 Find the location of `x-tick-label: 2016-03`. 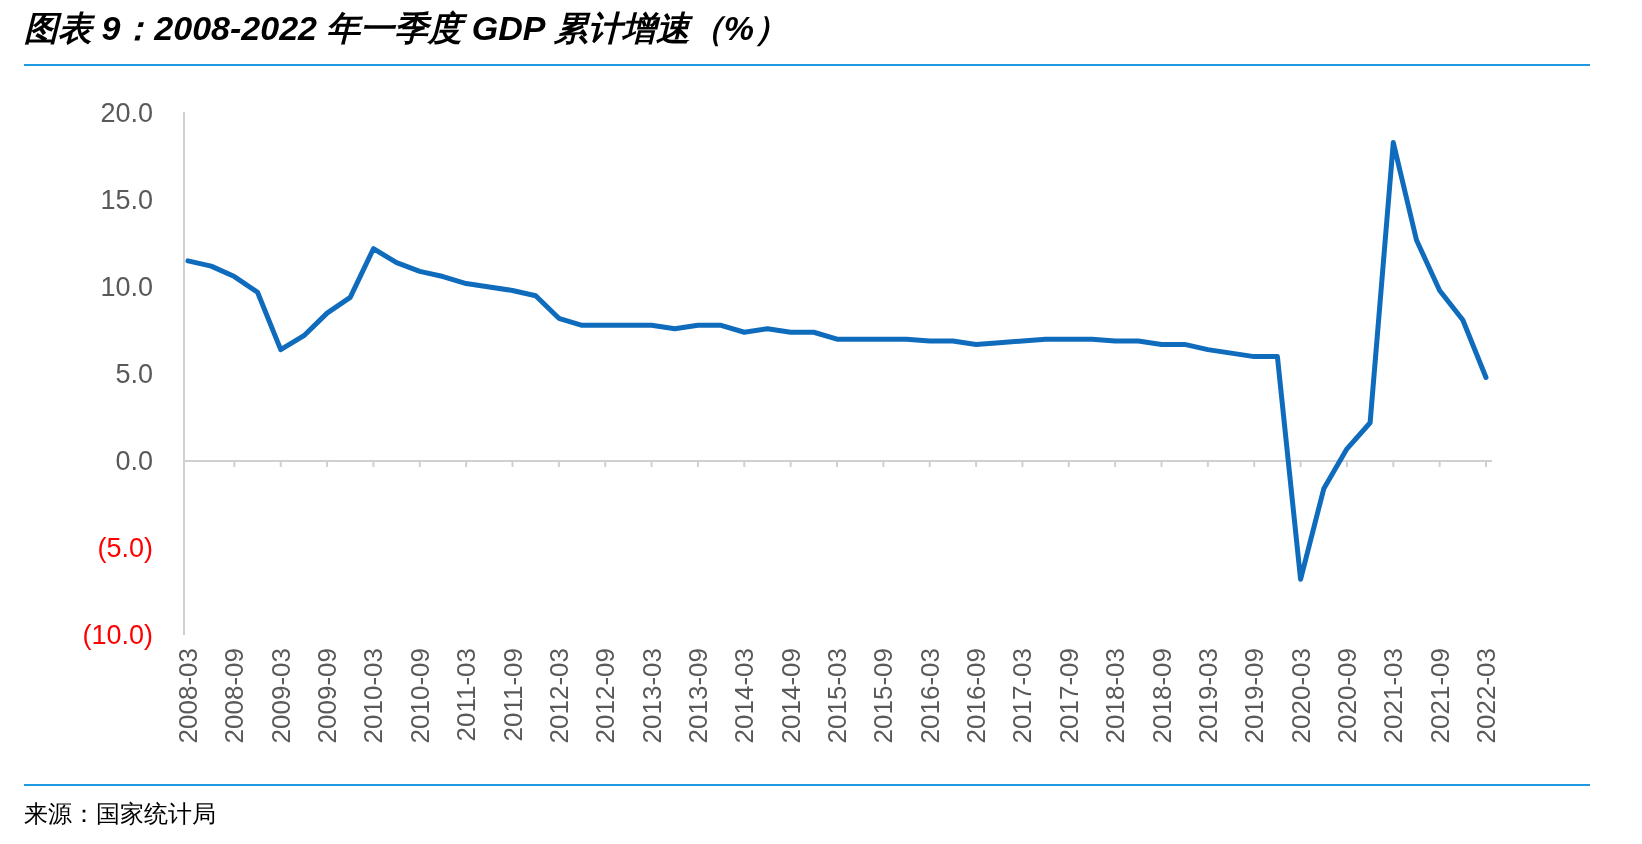

x-tick-label: 2016-03 is located at coordinates (929, 696).